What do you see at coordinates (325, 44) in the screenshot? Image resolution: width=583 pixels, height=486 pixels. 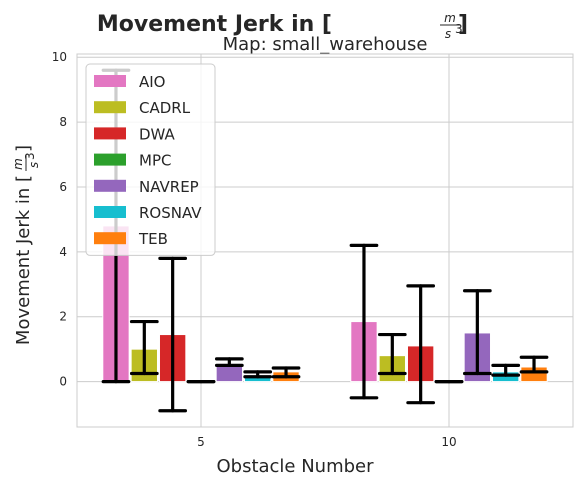 I see `chart-subtitle: Map: small_warehouse` at bounding box center [325, 44].